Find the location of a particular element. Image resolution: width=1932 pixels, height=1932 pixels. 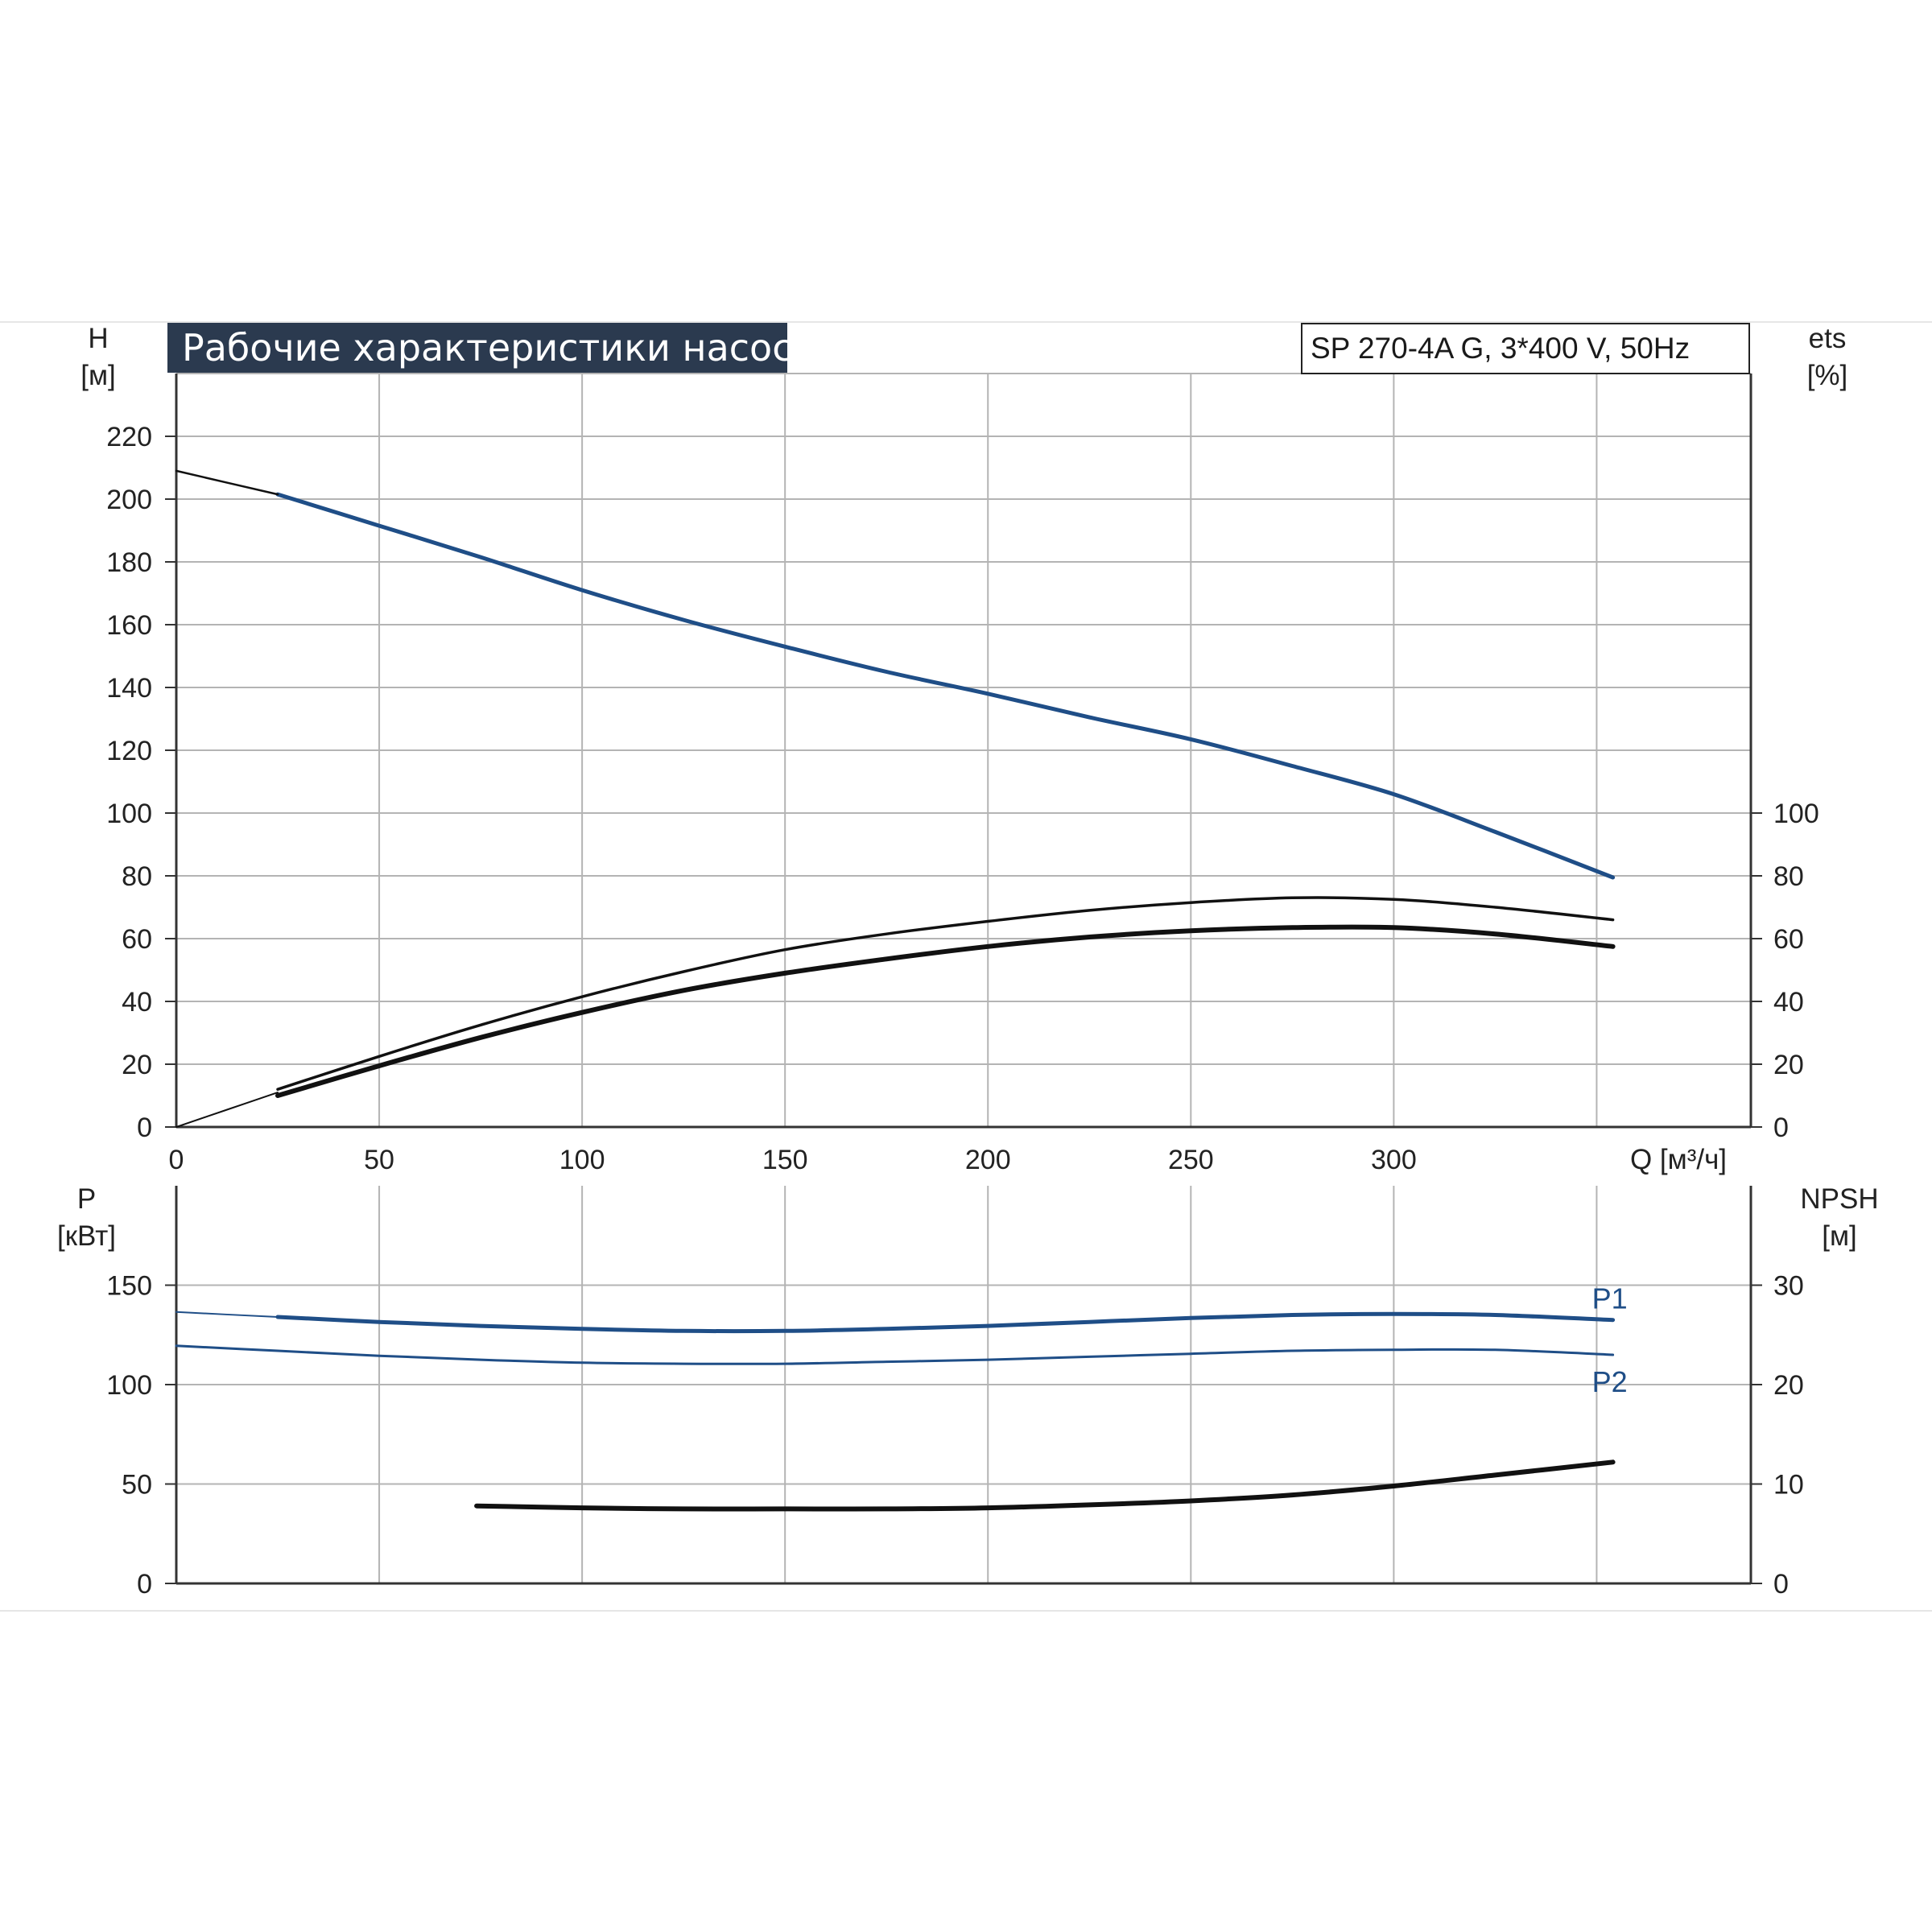

x-axis-label: Q [м³/ч] is located at coordinates (1678, 1159).